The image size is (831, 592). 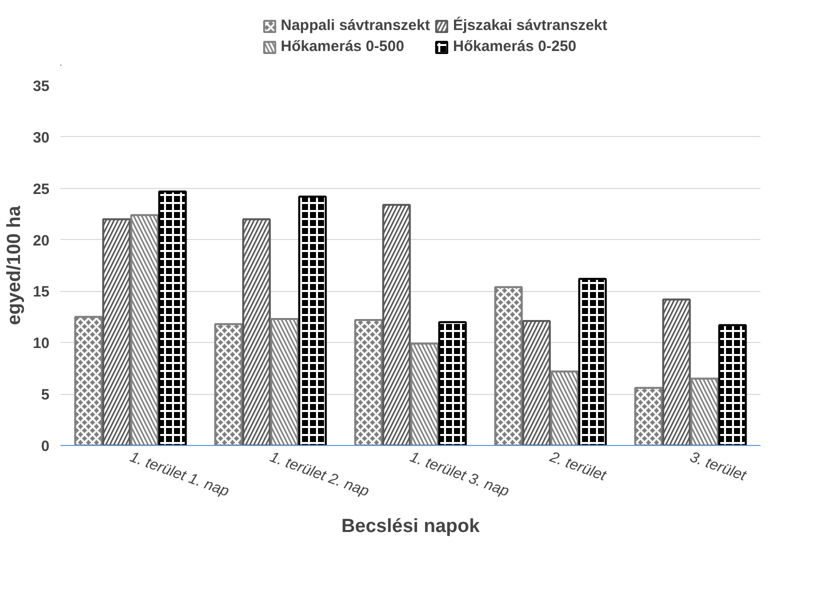 What do you see at coordinates (41, 86) in the screenshot?
I see `y-tick-label: 35` at bounding box center [41, 86].